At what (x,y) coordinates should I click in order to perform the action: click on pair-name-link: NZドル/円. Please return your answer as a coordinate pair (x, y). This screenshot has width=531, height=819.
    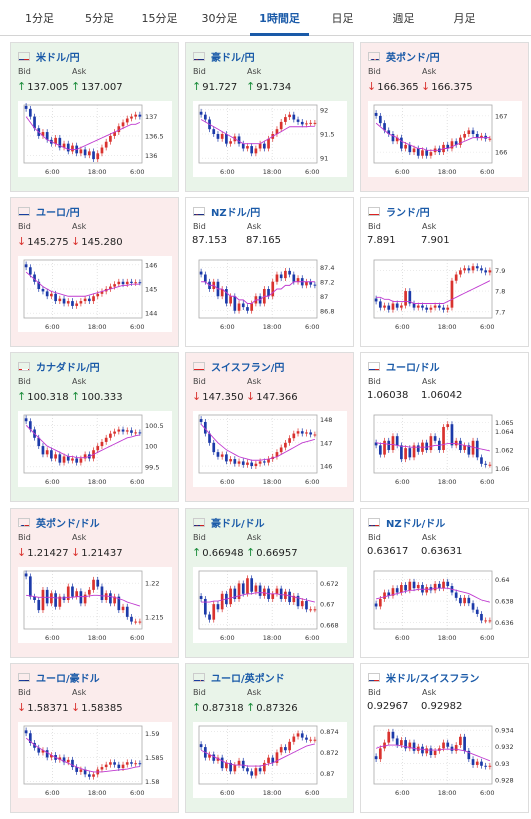
    Looking at the image, I should click on (236, 213).